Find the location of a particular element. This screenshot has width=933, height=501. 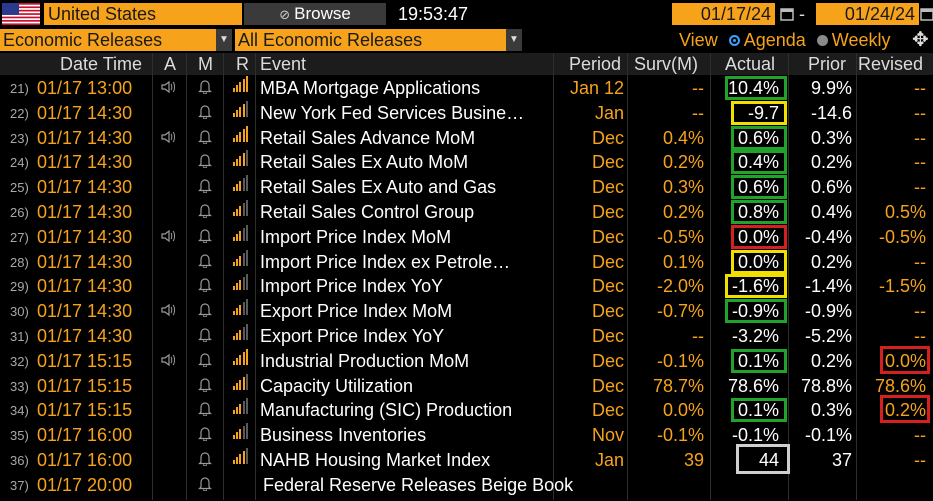

col-datetime: Date Time is located at coordinates (101, 64).